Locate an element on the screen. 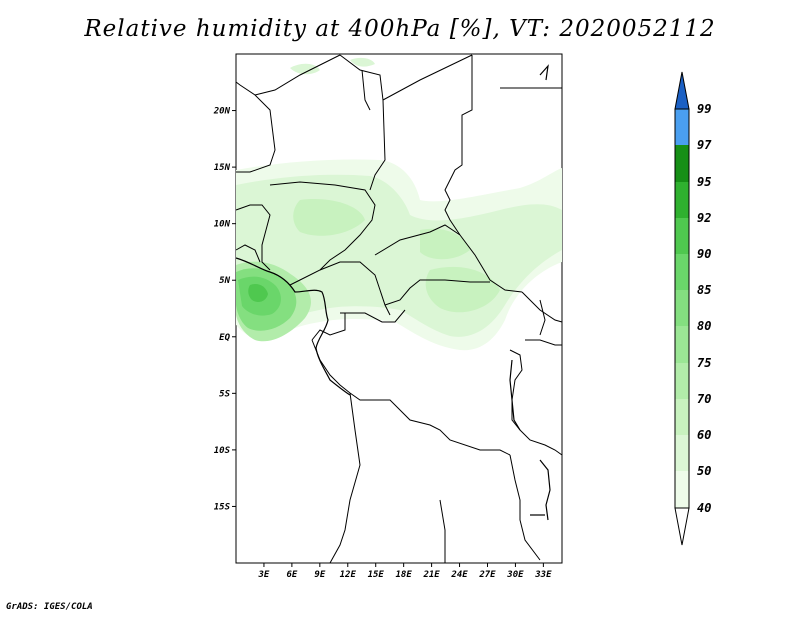  lon-tick-label: 18E is located at coordinates (404, 575).